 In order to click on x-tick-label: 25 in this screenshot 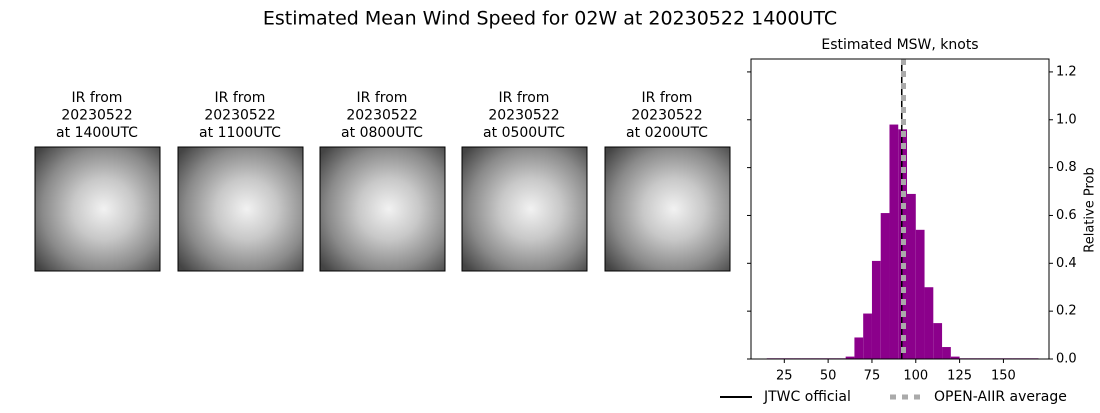, I will do `click(784, 376)`.